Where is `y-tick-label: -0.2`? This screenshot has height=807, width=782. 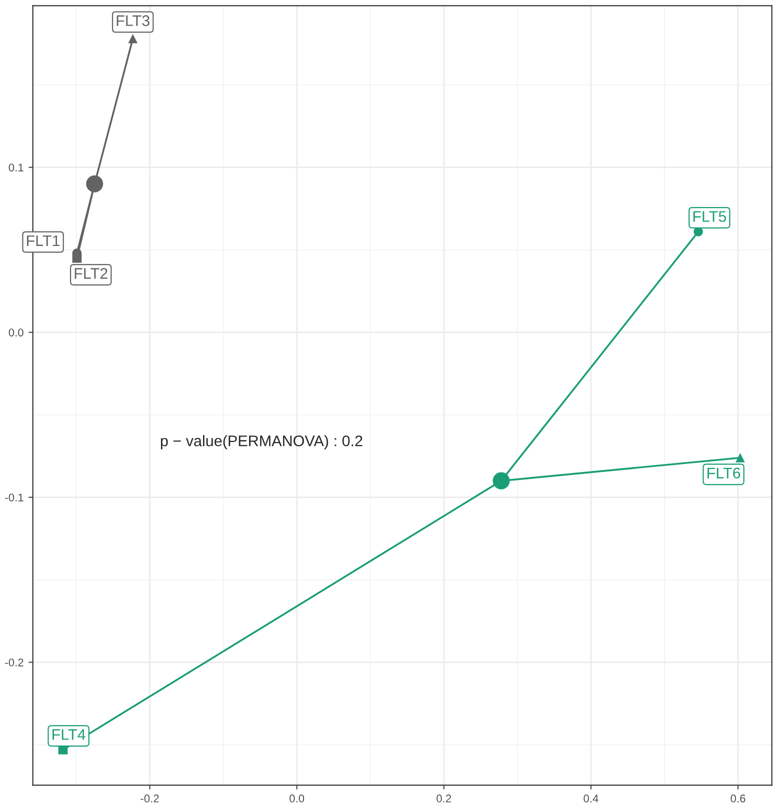 y-tick-label: -0.2 is located at coordinates (14, 662).